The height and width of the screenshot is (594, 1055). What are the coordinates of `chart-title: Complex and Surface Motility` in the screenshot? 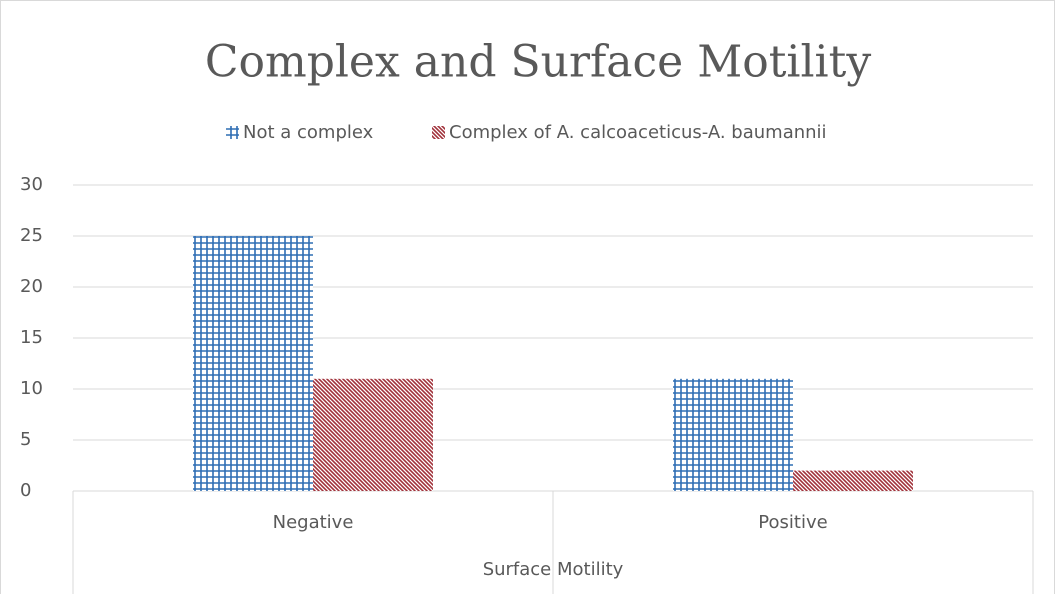 It's located at (538, 62).